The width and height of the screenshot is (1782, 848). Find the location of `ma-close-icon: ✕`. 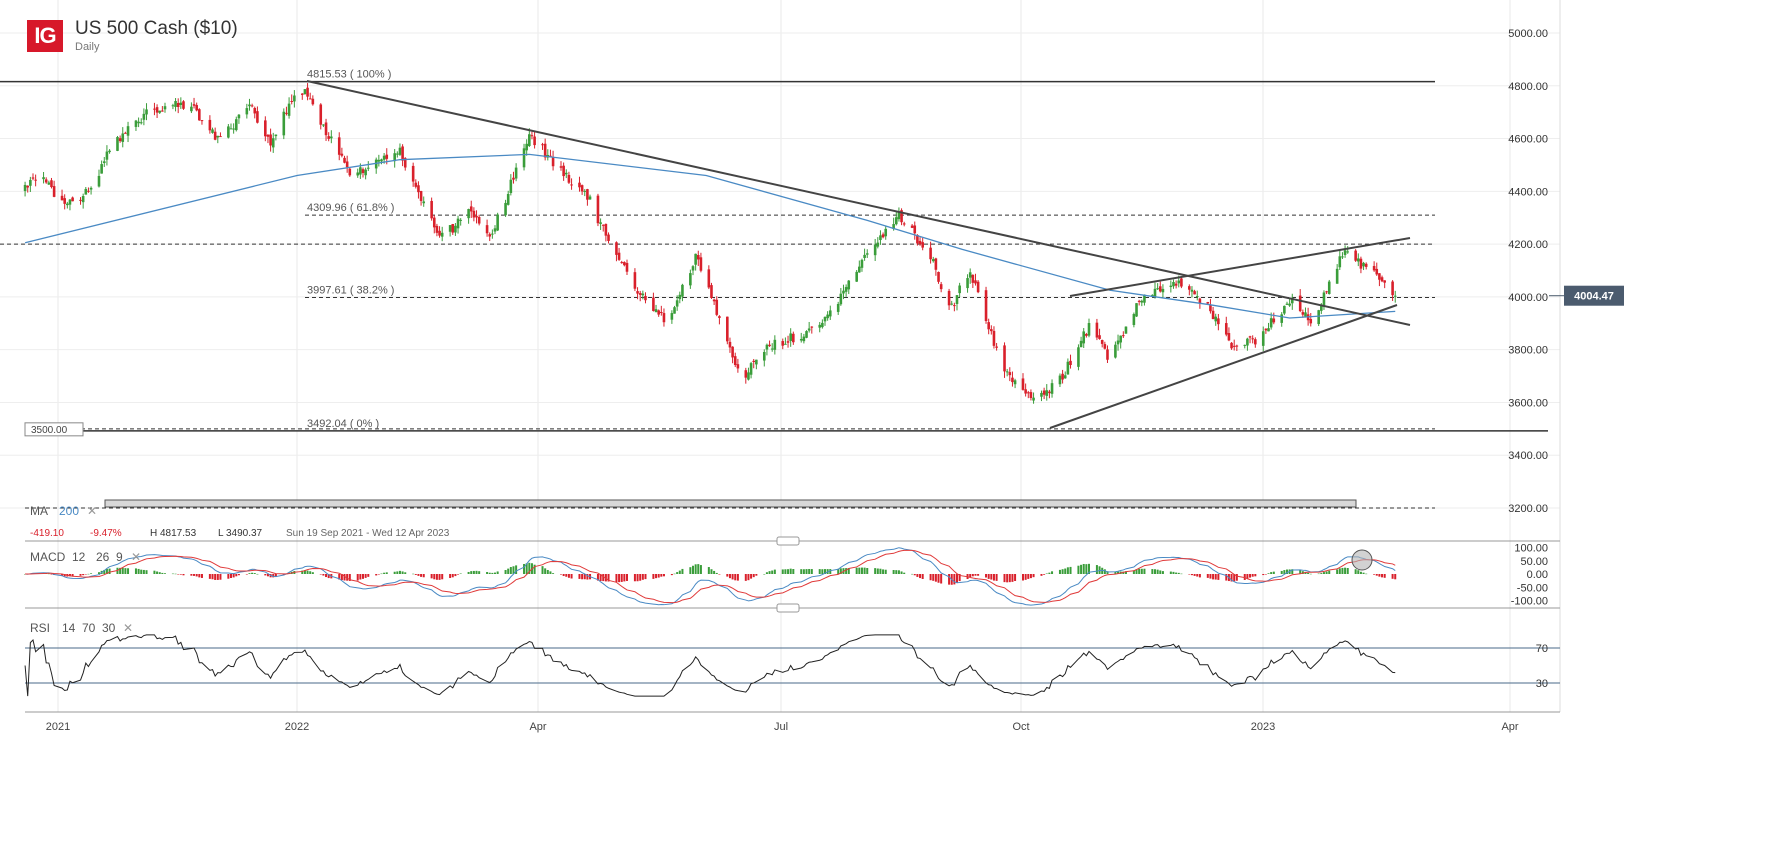

ma-close-icon: ✕ is located at coordinates (92, 511).